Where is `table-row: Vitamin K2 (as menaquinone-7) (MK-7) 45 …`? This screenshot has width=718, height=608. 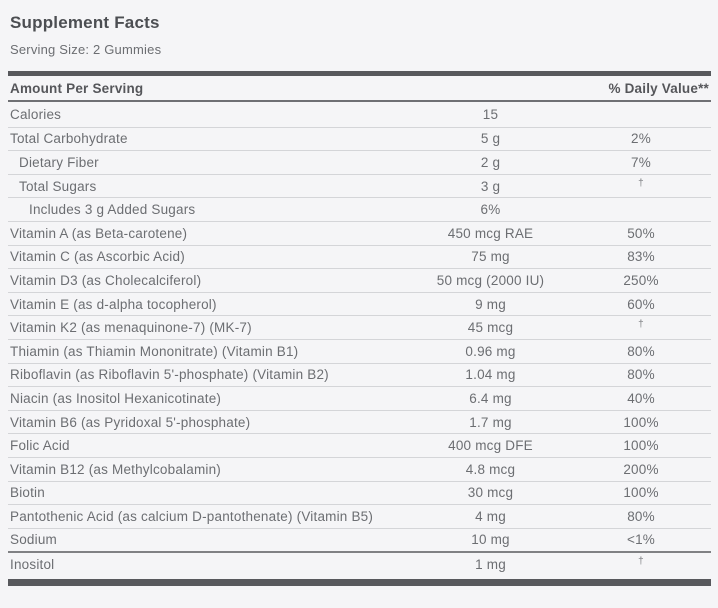 table-row: Vitamin K2 (as menaquinone-7) (MK-7) 45 … is located at coordinates (359, 327).